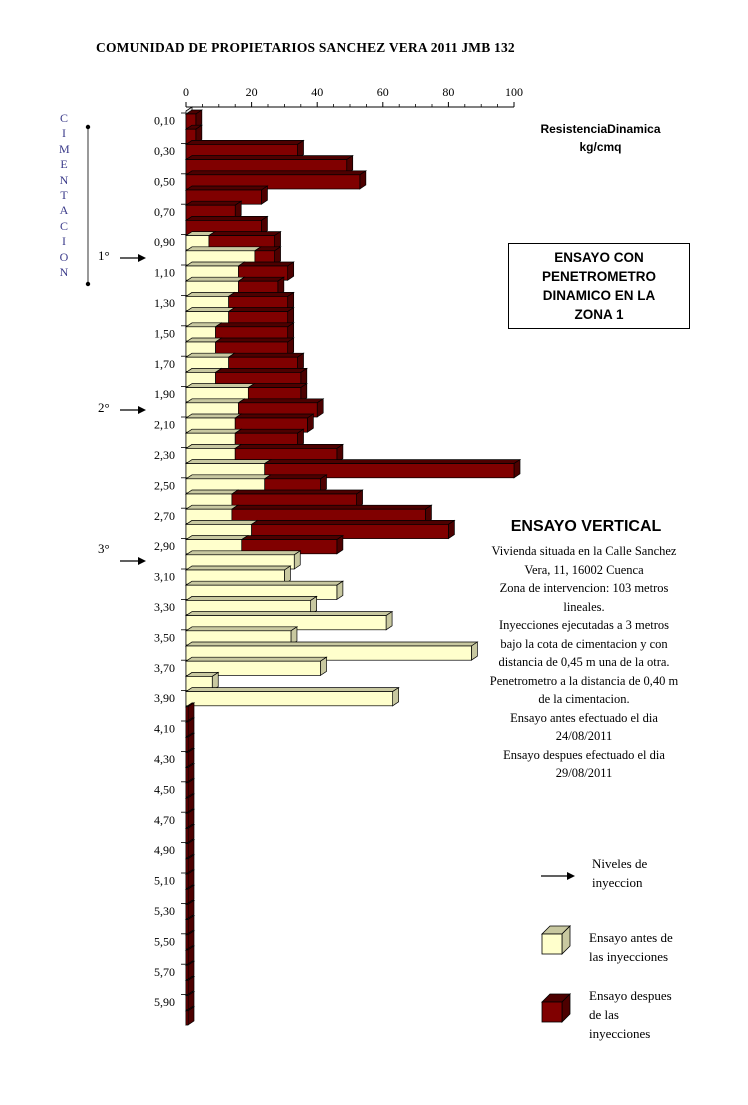 This screenshot has width=748, height=1105. Describe the element at coordinates (64, 241) in the screenshot. I see `cimentacion-letter: I` at that location.